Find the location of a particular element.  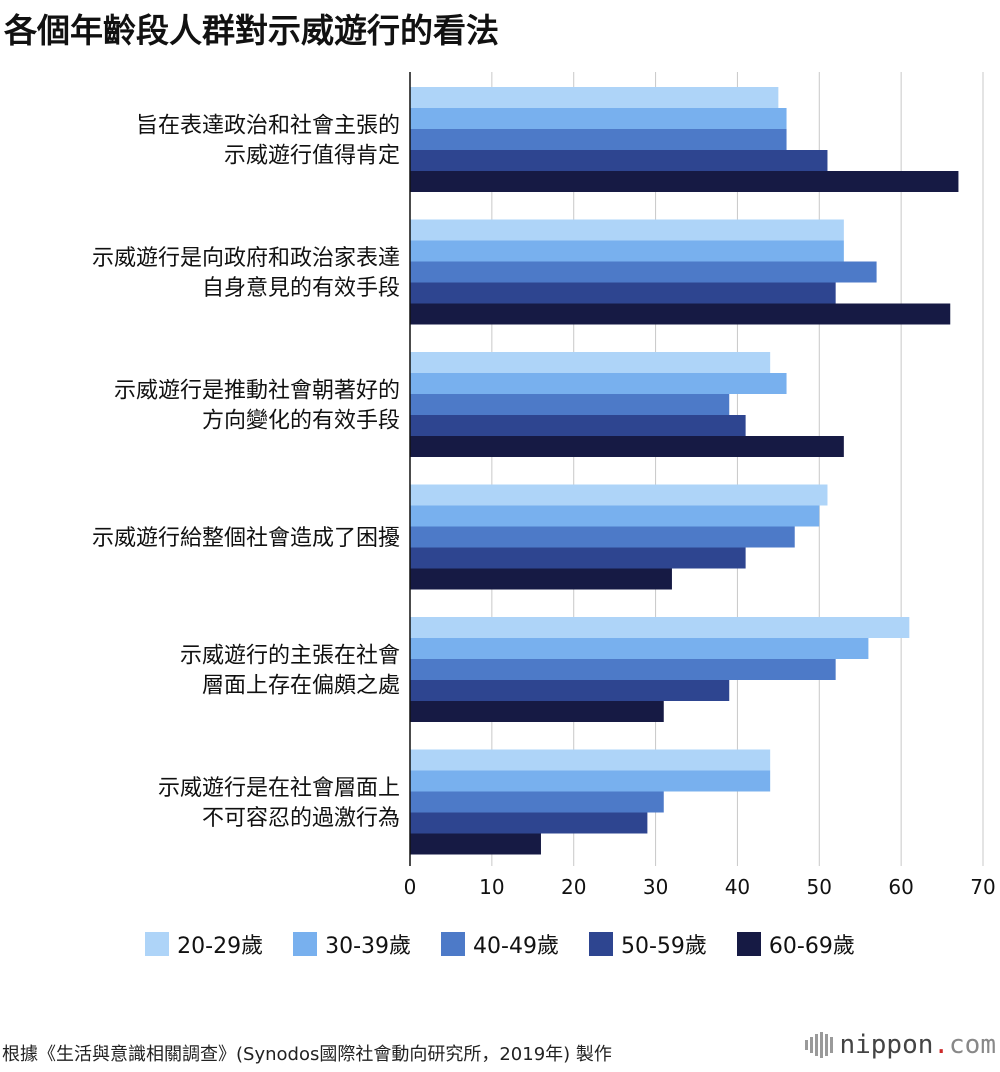

category-label-6: 示威遊行是在社會層面上不可容忍的過激行為 is located at coordinates (279, 803).